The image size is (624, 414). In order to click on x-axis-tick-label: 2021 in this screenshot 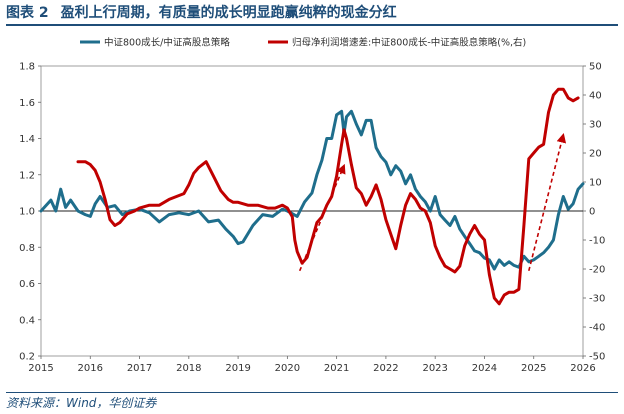, I will do `click(336, 368)`.